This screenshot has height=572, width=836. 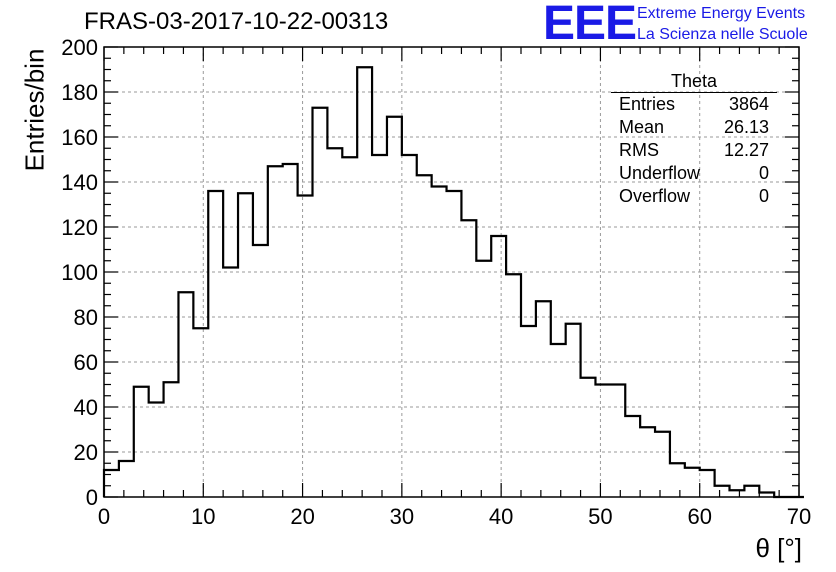 What do you see at coordinates (647, 104) in the screenshot?
I see `stats-label: Entries` at bounding box center [647, 104].